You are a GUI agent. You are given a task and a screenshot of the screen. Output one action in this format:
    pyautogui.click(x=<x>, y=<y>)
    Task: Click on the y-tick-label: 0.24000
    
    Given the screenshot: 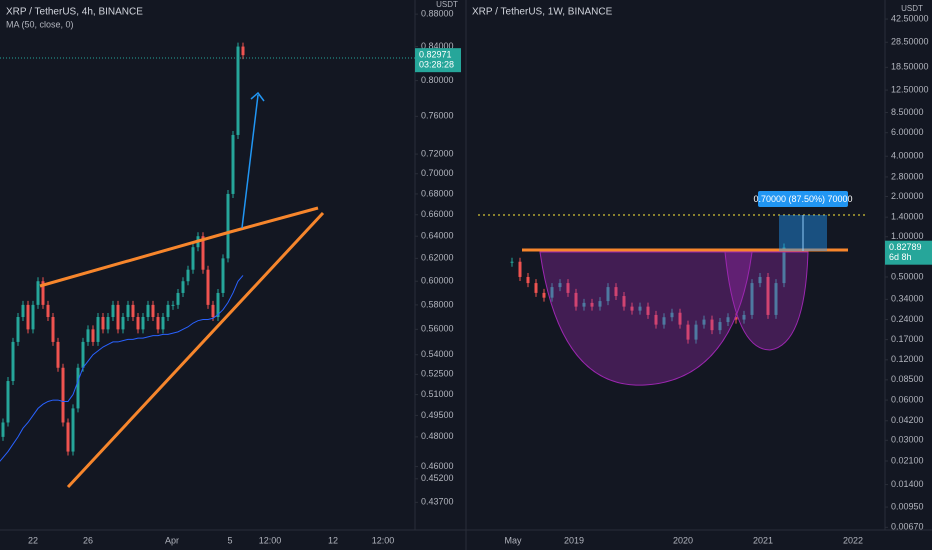 What is the action you would take?
    pyautogui.click(x=907, y=319)
    